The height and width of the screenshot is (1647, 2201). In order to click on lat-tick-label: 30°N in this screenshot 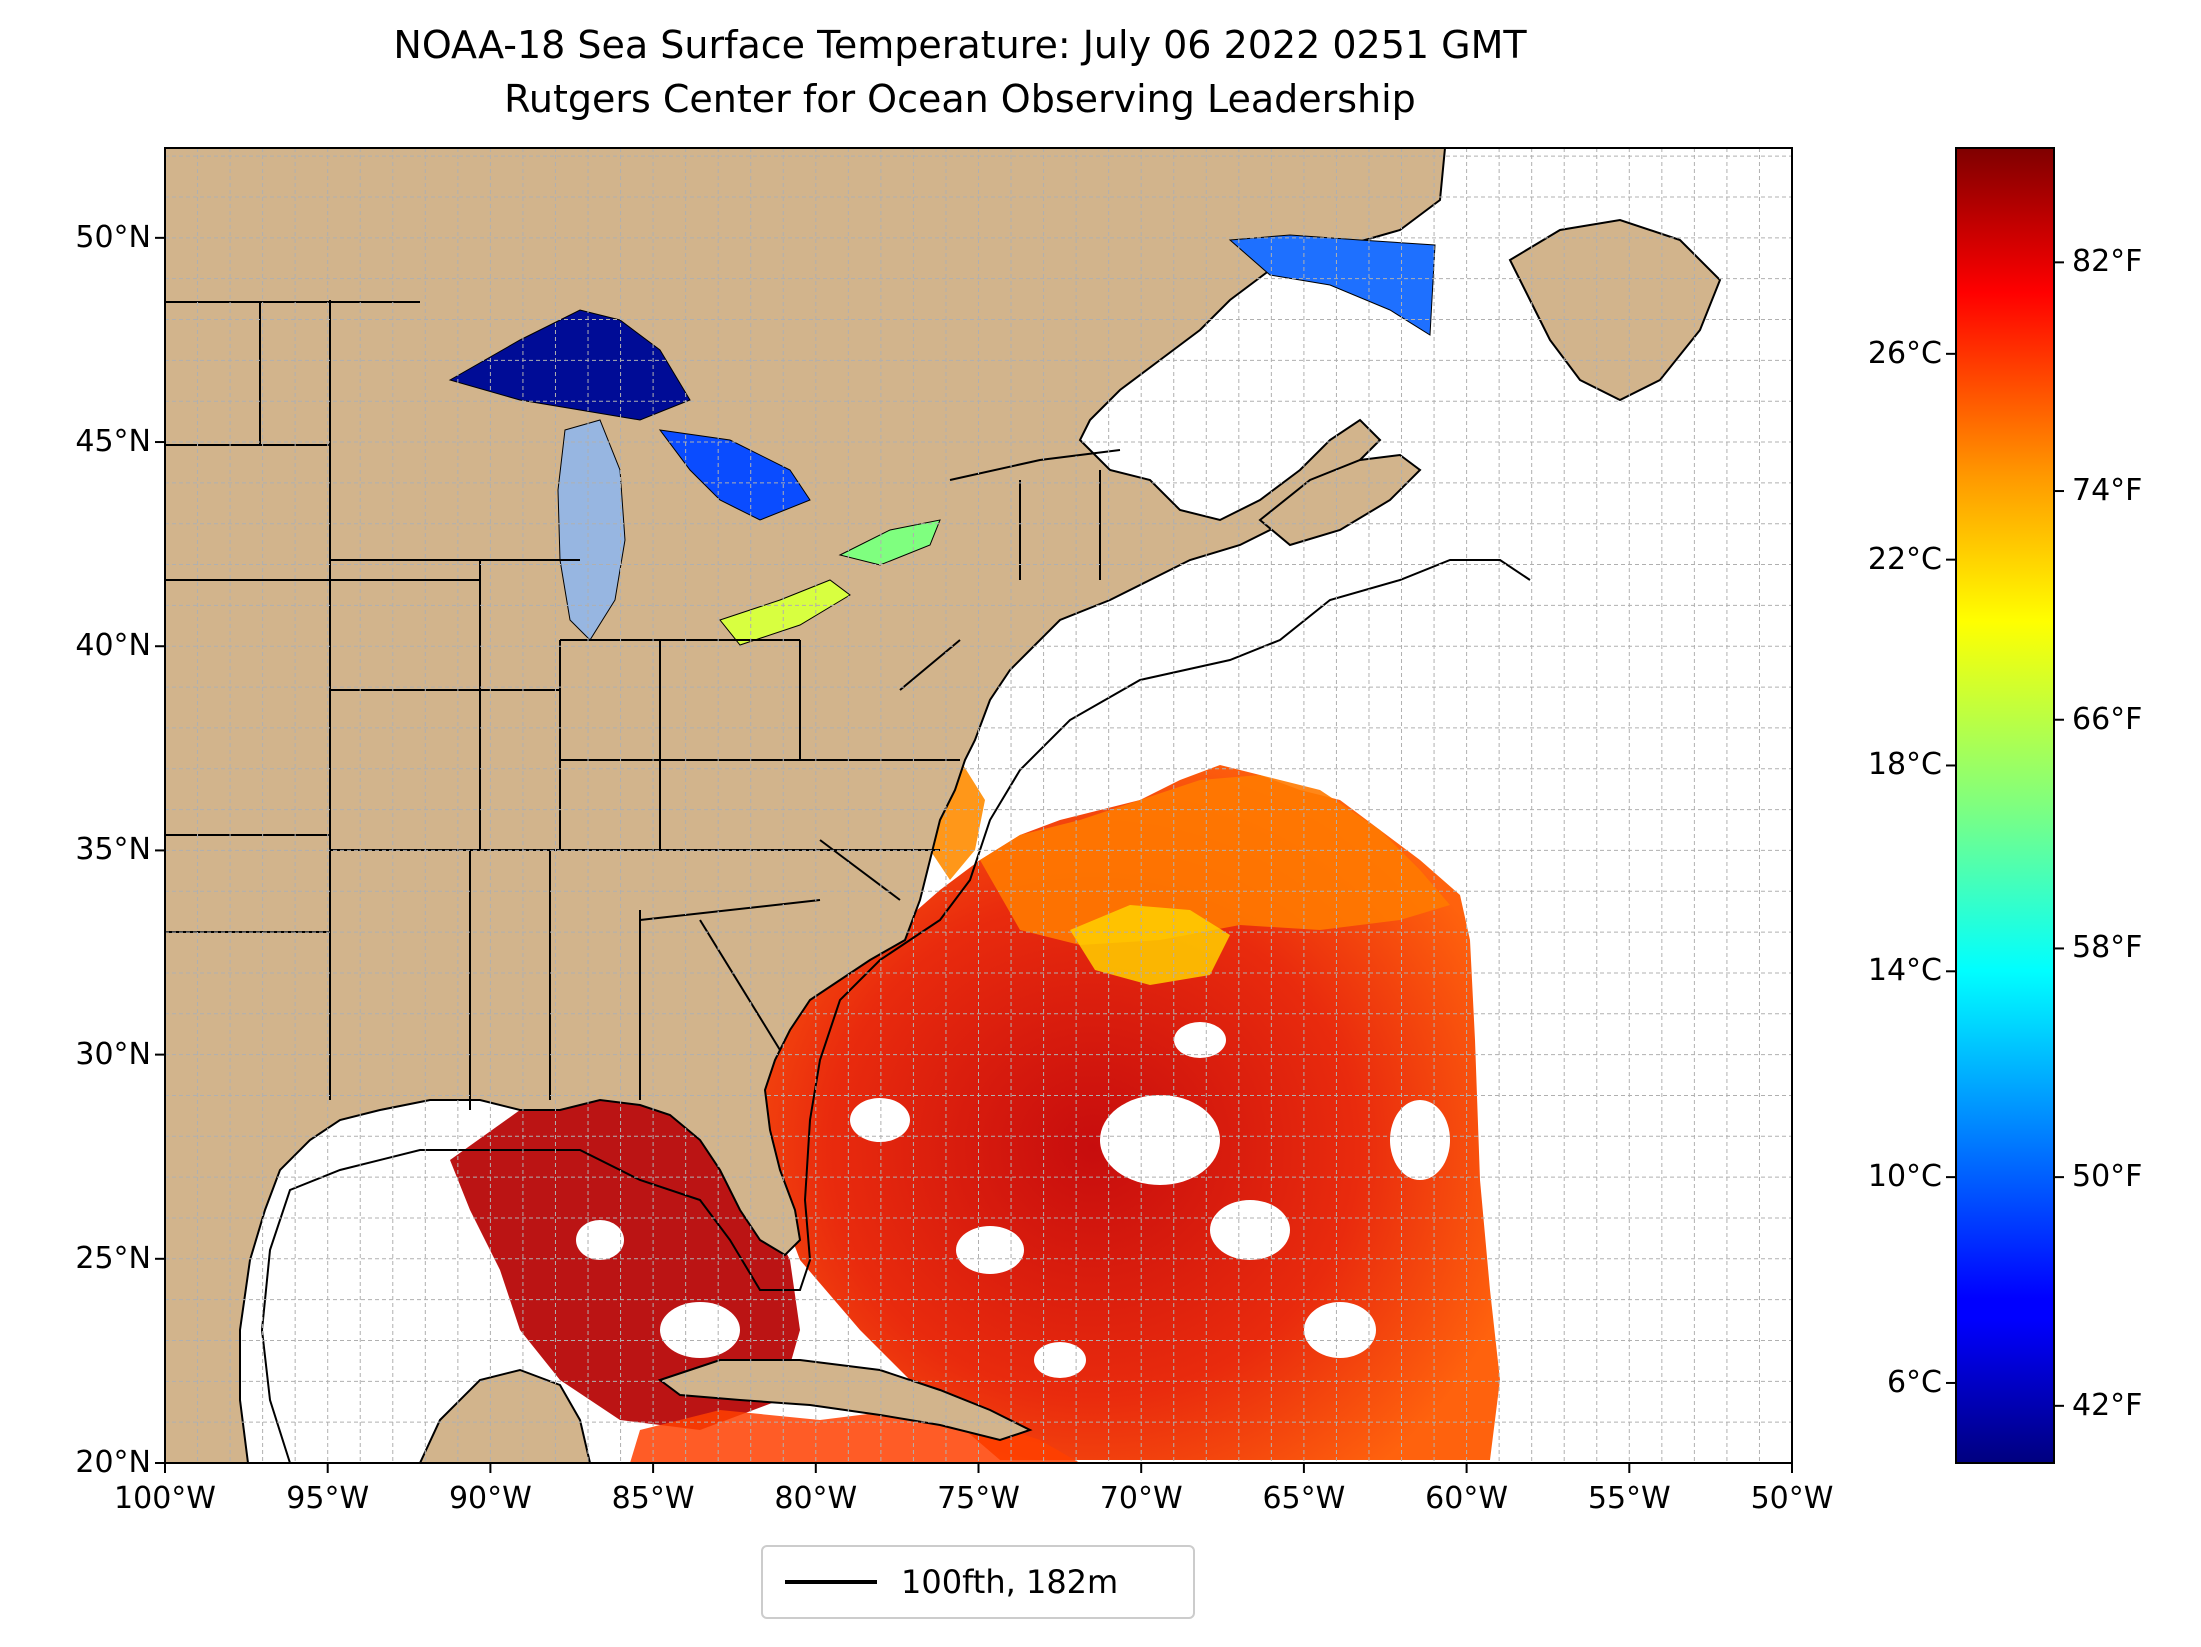, I will do `click(113, 1054)`.